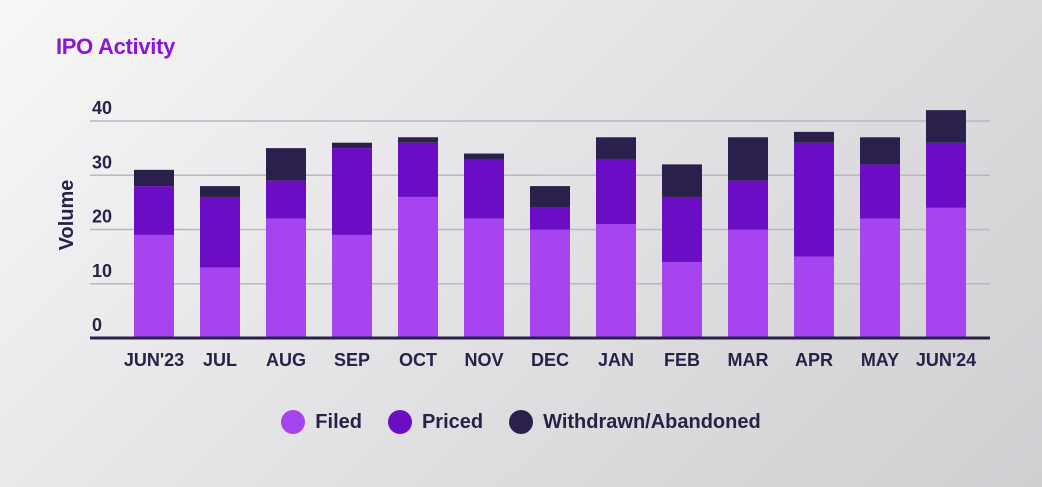 This screenshot has width=1042, height=487. I want to click on legend-label-priced: Priced, so click(452, 421).